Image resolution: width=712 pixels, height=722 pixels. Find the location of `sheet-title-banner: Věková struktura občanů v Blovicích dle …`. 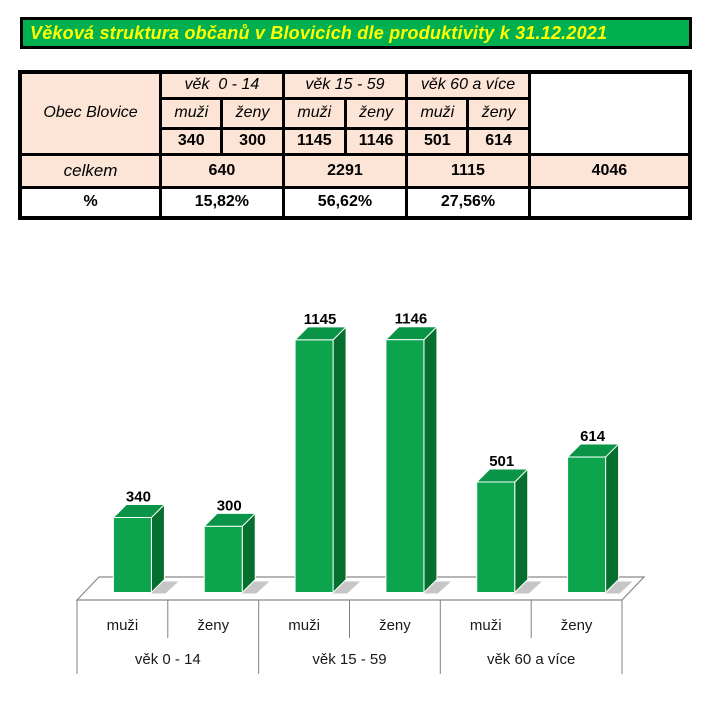

sheet-title-banner: Věková struktura občanů v Blovicích dle … is located at coordinates (356, 33).